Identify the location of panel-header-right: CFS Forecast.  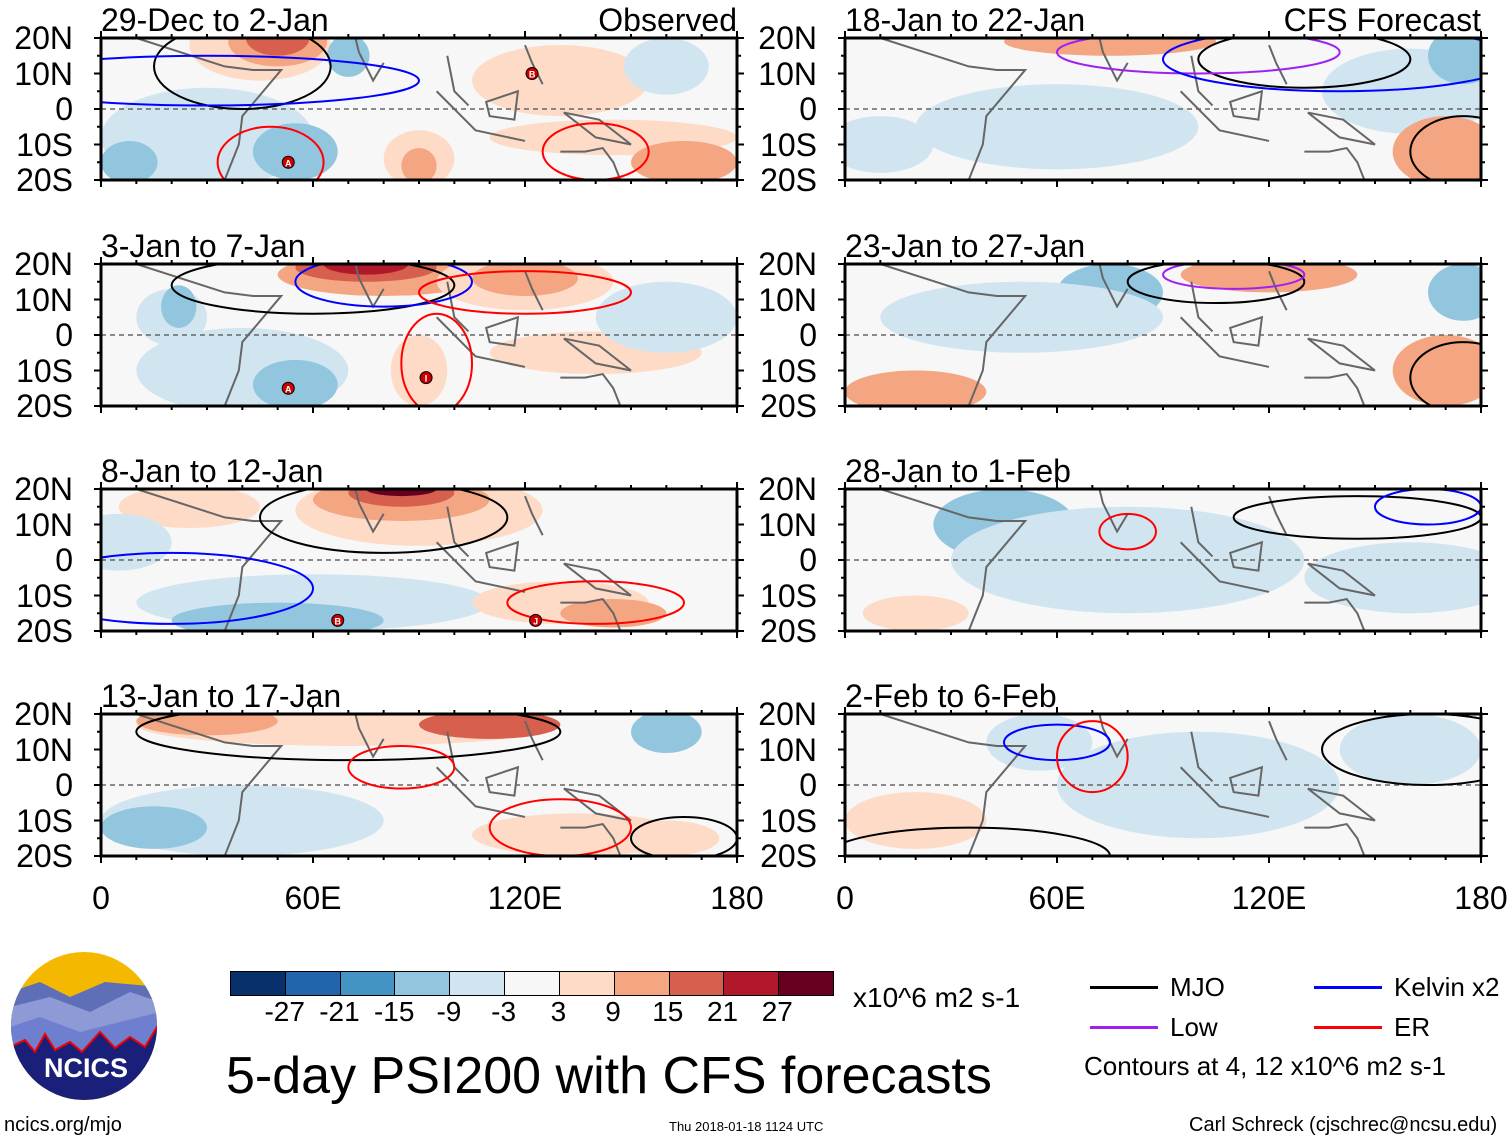
(1382, 20).